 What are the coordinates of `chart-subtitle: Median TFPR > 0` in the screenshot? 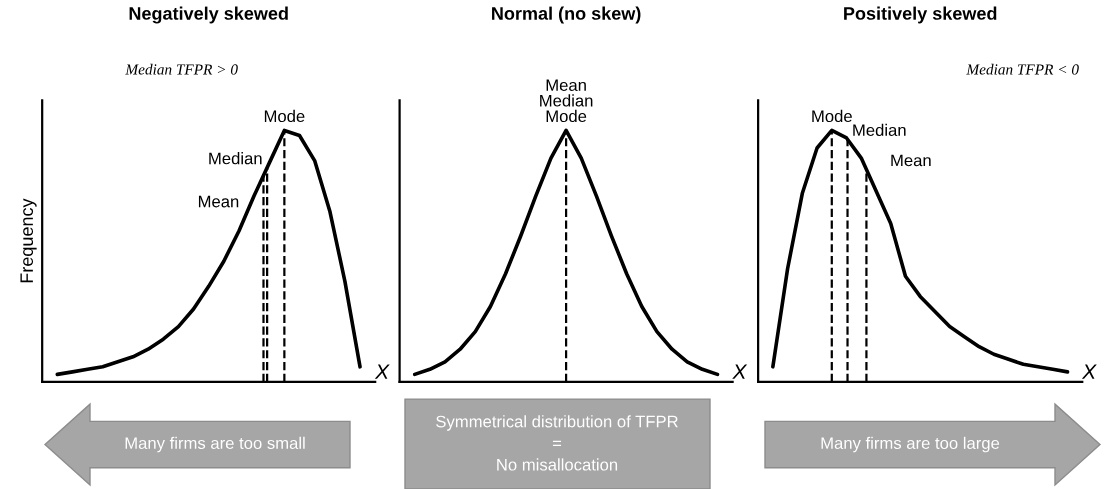 It's located at (181, 69).